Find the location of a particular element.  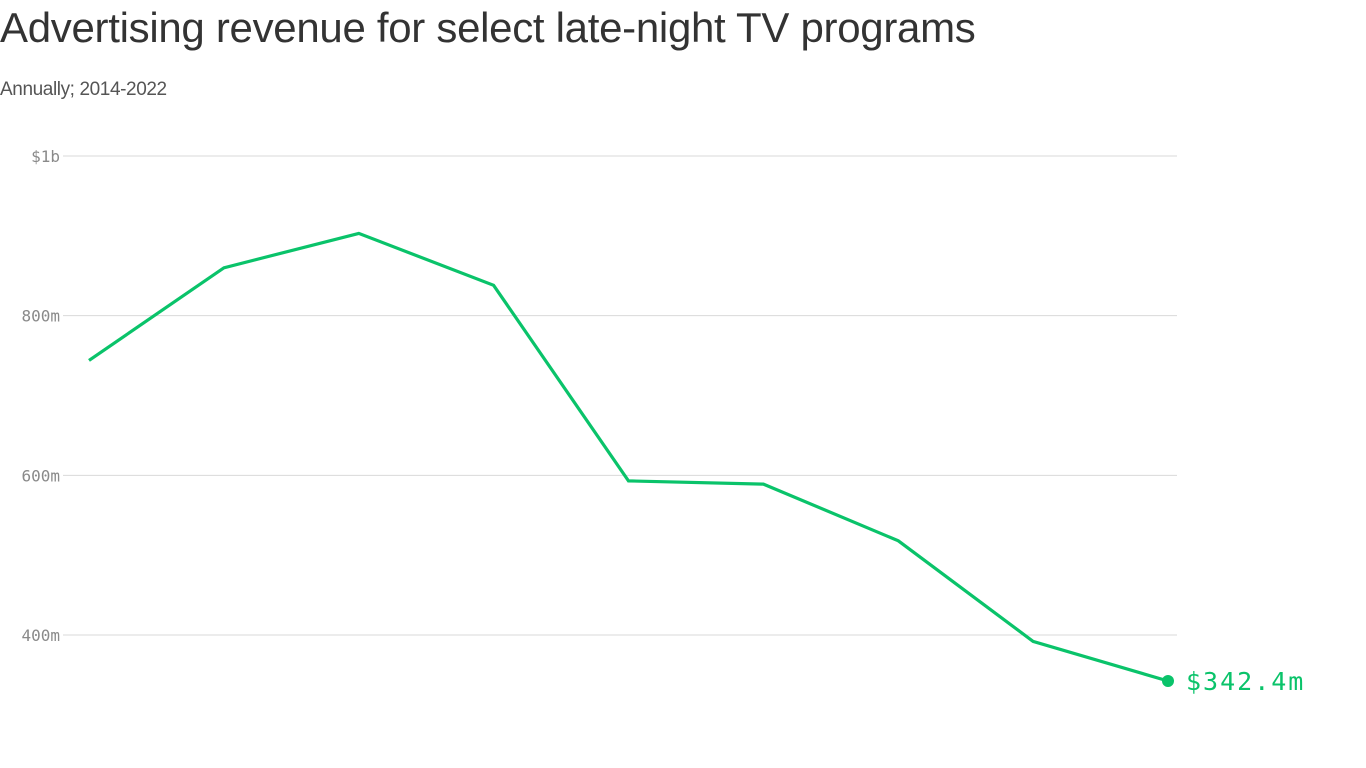

y-tick-label: 800m is located at coordinates (40, 316).